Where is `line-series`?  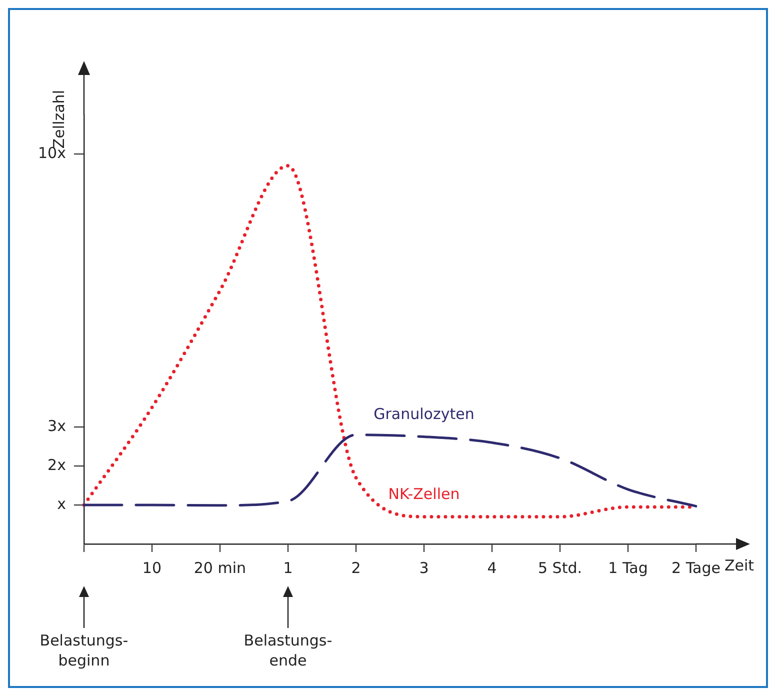 line-series is located at coordinates (390, 471).